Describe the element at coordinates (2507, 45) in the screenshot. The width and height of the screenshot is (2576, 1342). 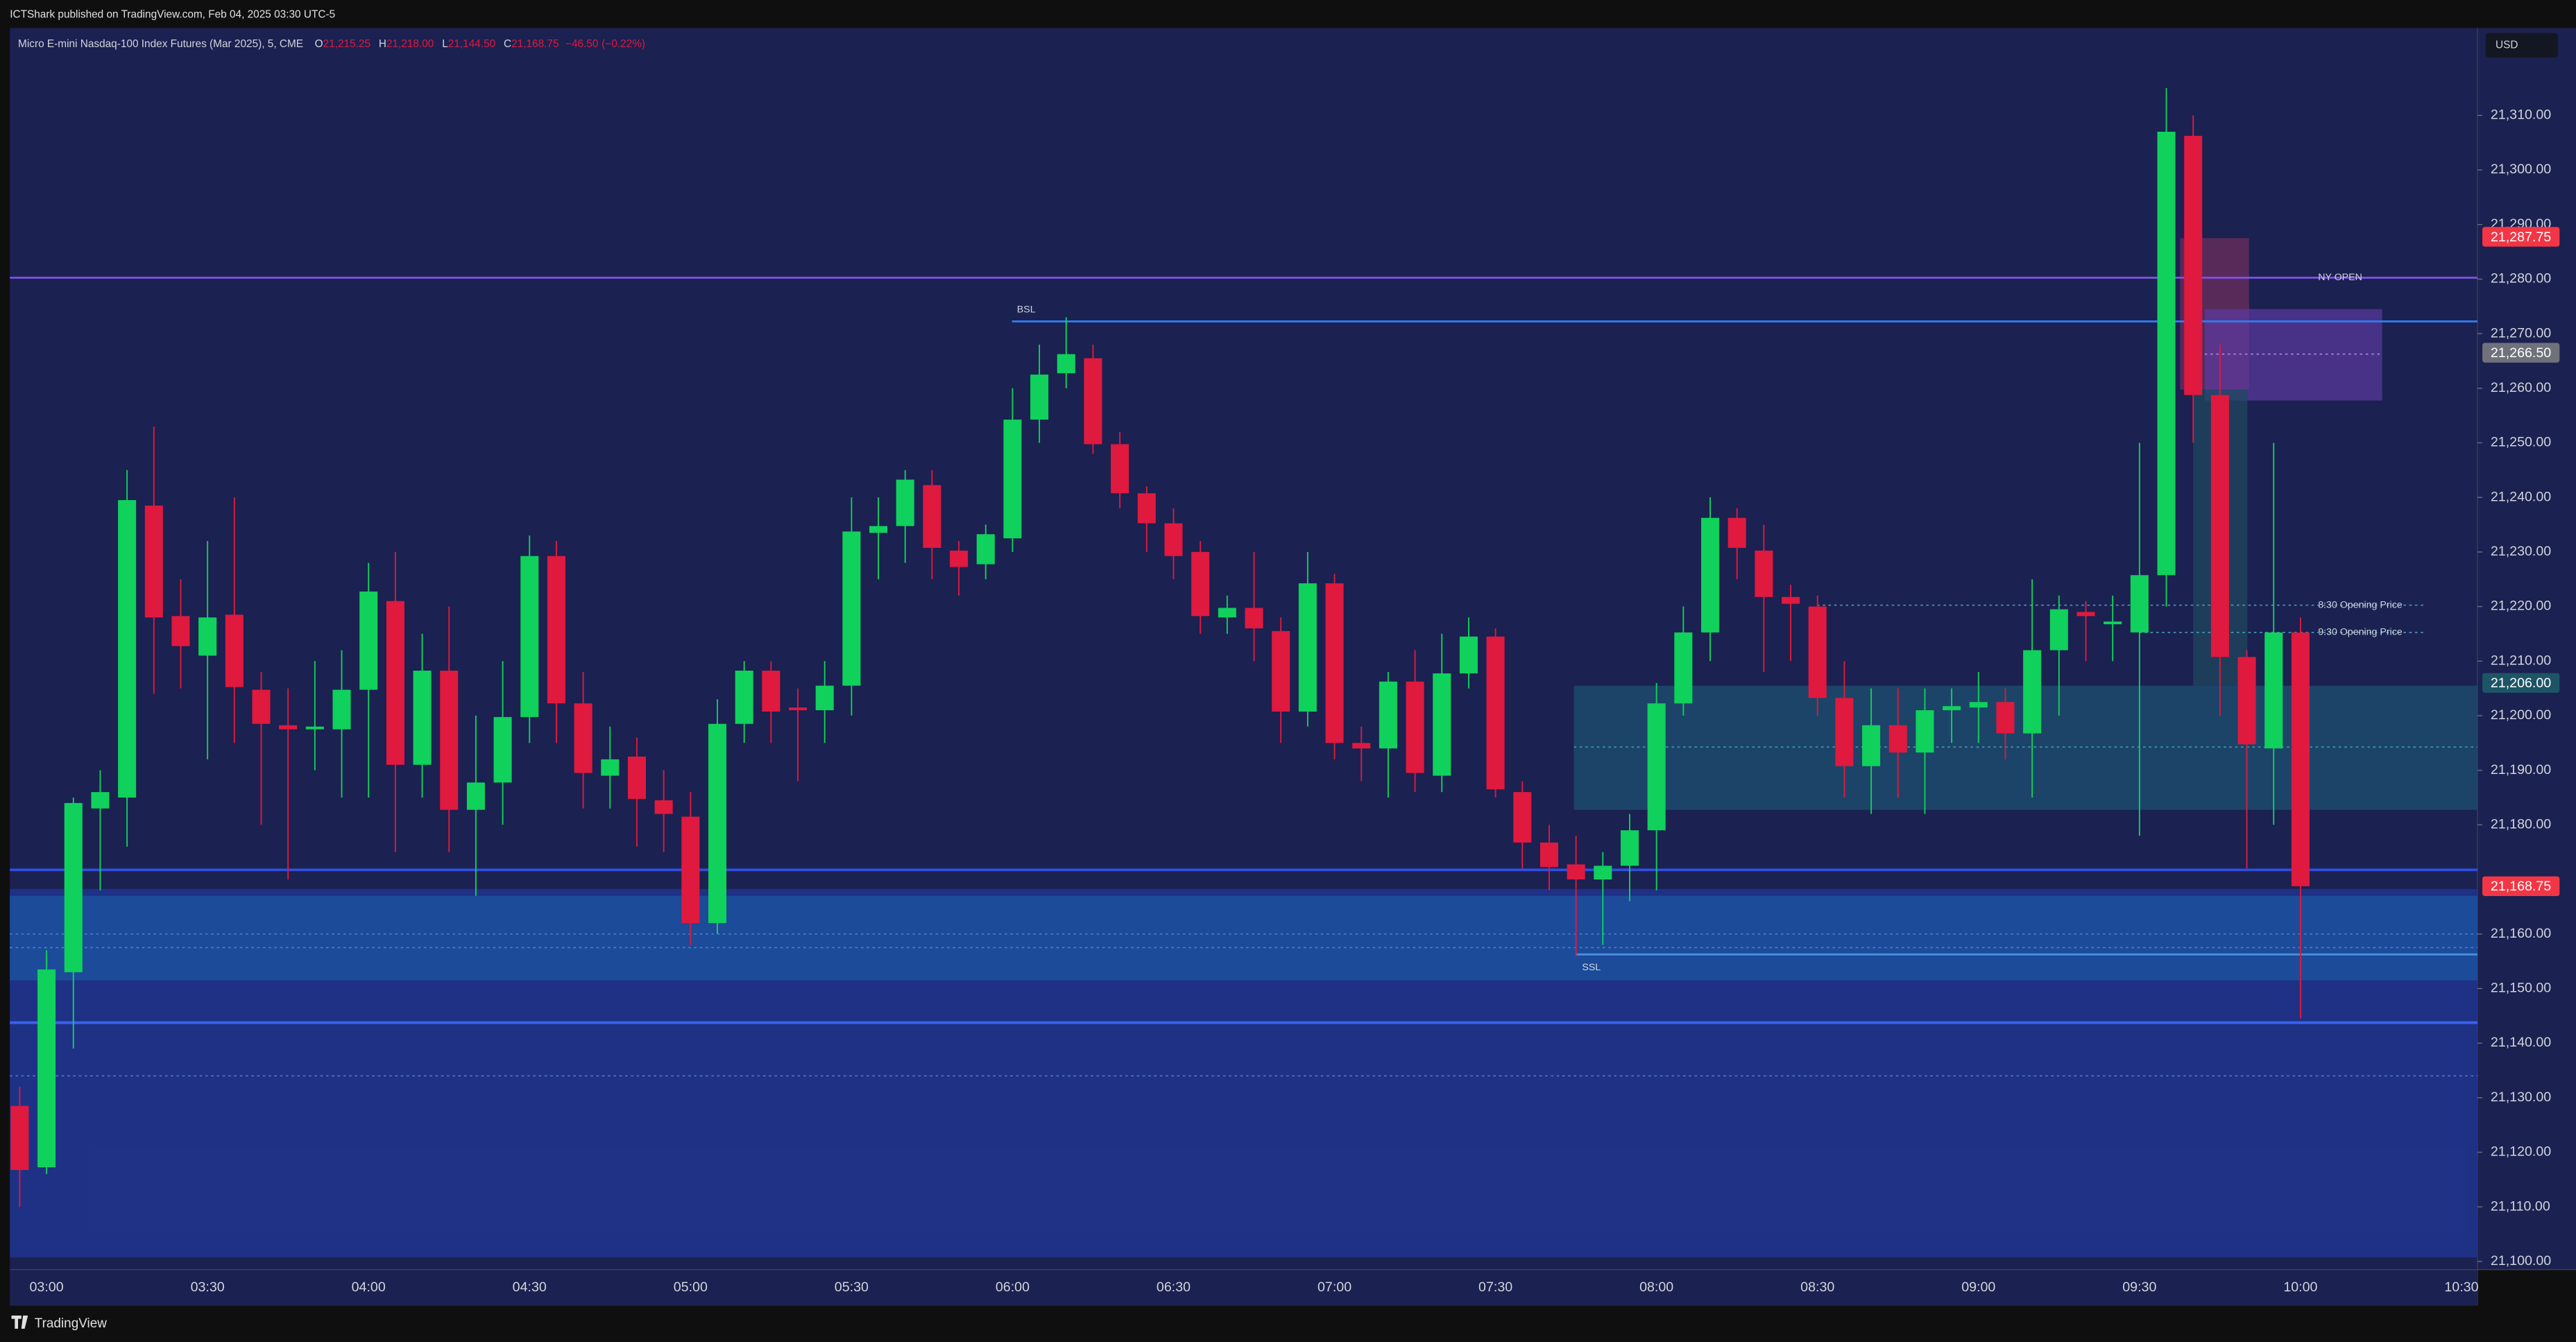
I see `currency: USD` at that location.